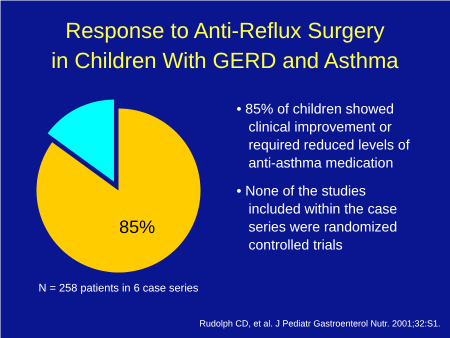  What do you see at coordinates (320, 323) in the screenshot?
I see `text: Rudolph CD, et al. J Pediatr Gastroenterol Nutr. 2001;32:S1.` at bounding box center [320, 323].